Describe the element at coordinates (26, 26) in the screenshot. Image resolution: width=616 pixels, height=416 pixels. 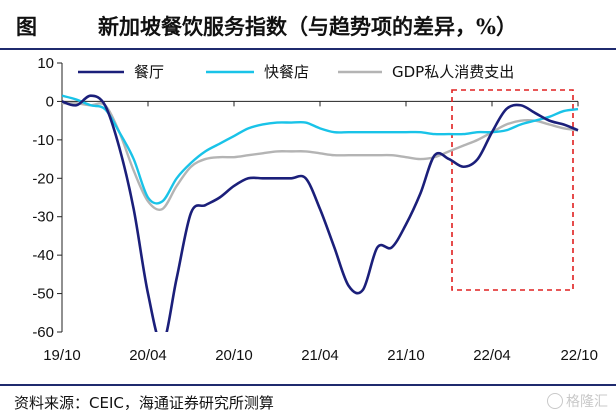
I see `figure-label: 图` at that location.